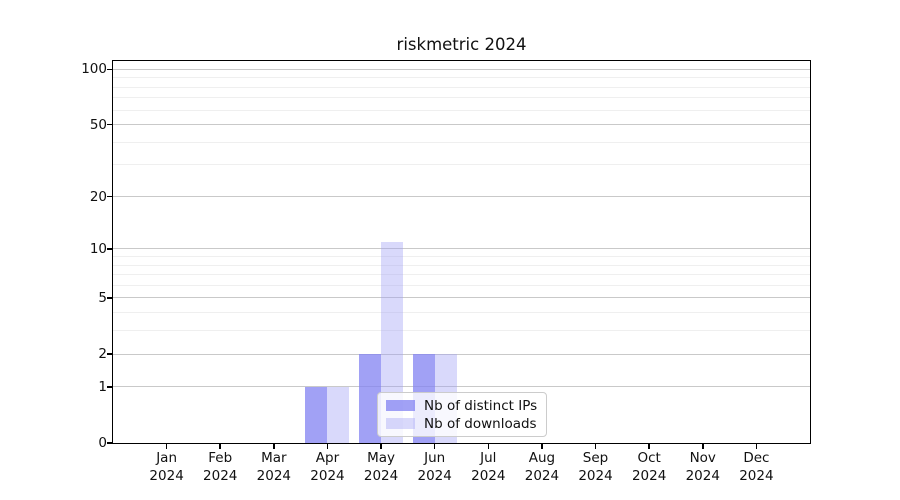 Image resolution: width=900 pixels, height=500 pixels. Describe the element at coordinates (274, 467) in the screenshot. I see `x-tick-label: Mar 2024` at that location.